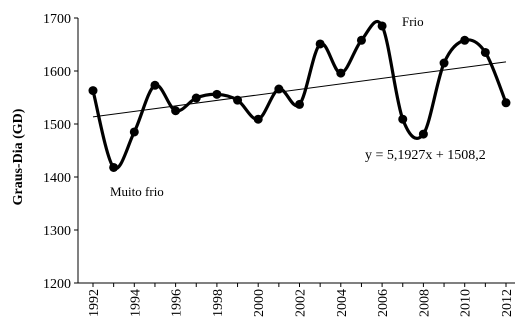  What do you see at coordinates (57, 178) in the screenshot?
I see `y-tick-label: 1400` at bounding box center [57, 178].